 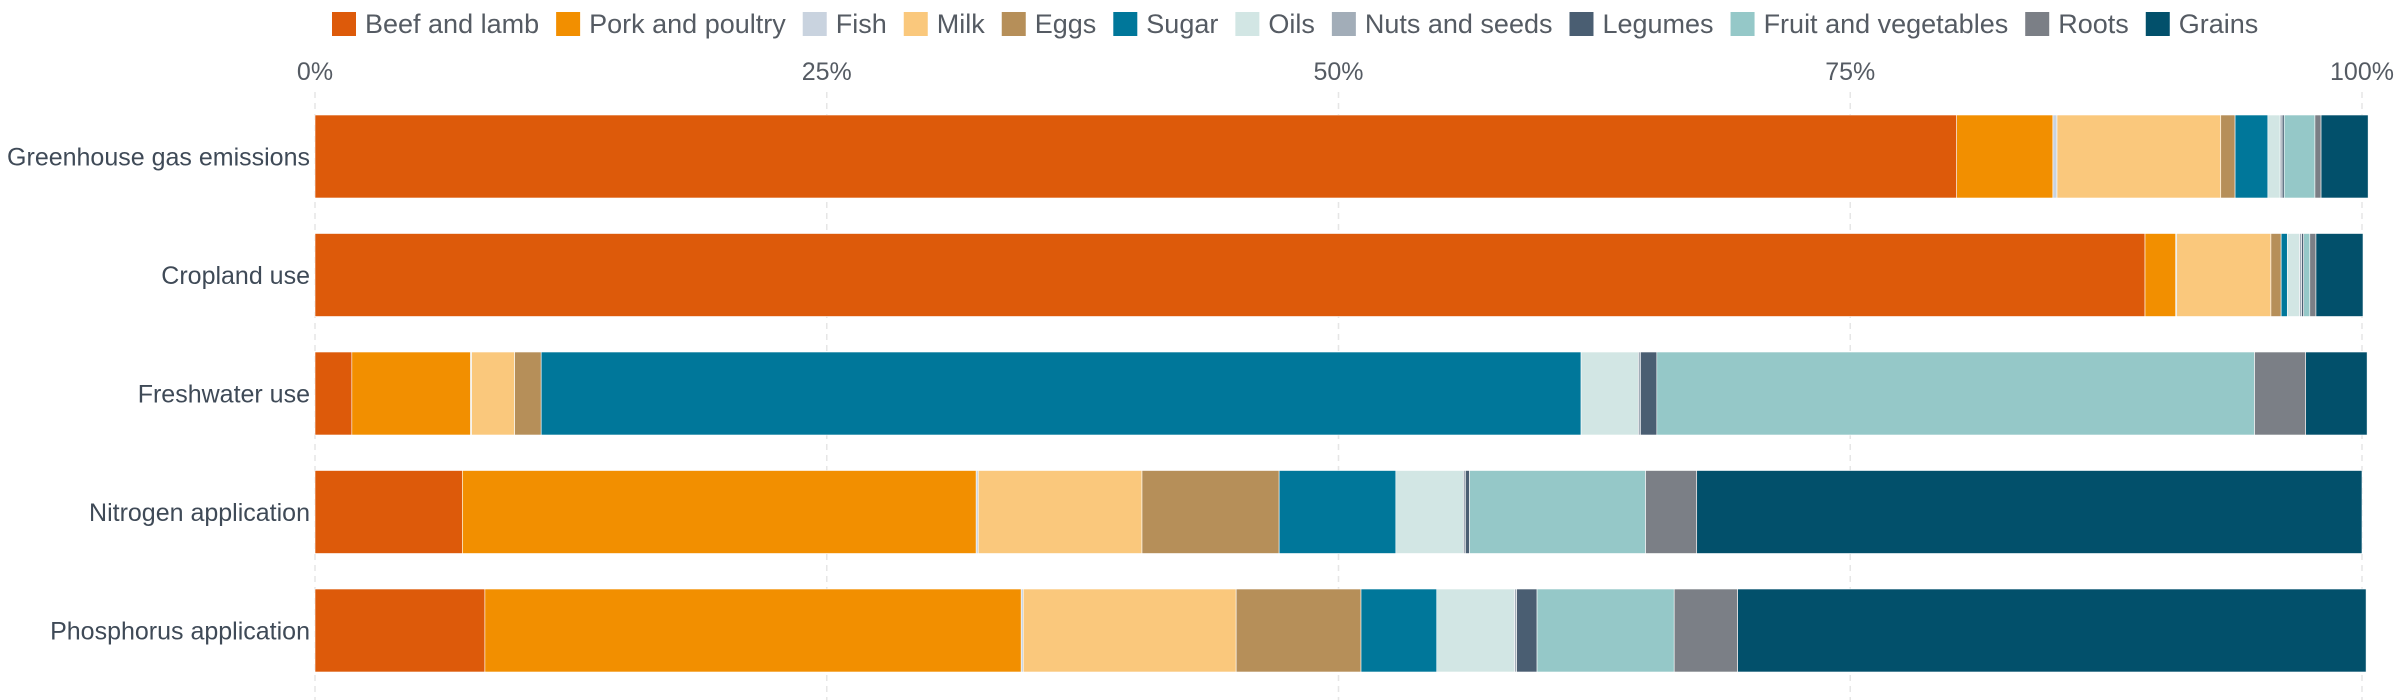 I want to click on category-label-freshwater-use: Freshwater use, so click(x=224, y=395).